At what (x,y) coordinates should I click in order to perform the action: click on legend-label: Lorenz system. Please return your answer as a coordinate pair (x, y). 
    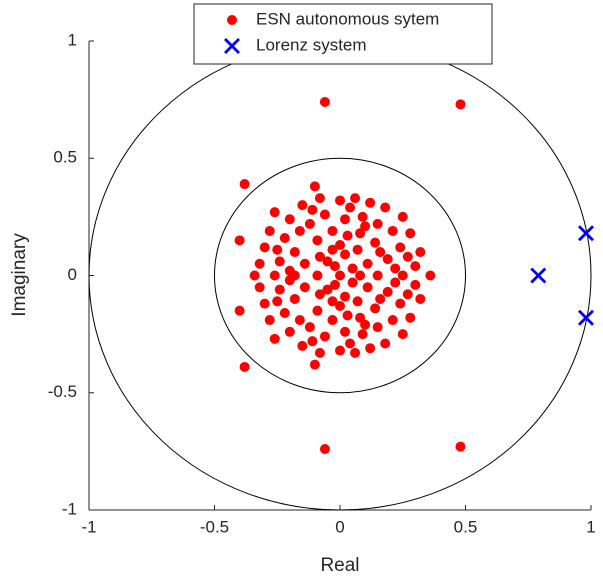
    Looking at the image, I should click on (311, 44).